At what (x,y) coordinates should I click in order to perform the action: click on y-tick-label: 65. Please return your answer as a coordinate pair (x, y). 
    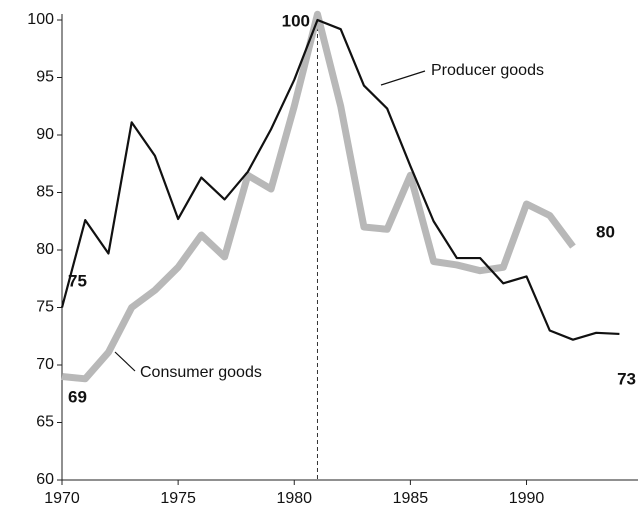
    Looking at the image, I should click on (45, 422).